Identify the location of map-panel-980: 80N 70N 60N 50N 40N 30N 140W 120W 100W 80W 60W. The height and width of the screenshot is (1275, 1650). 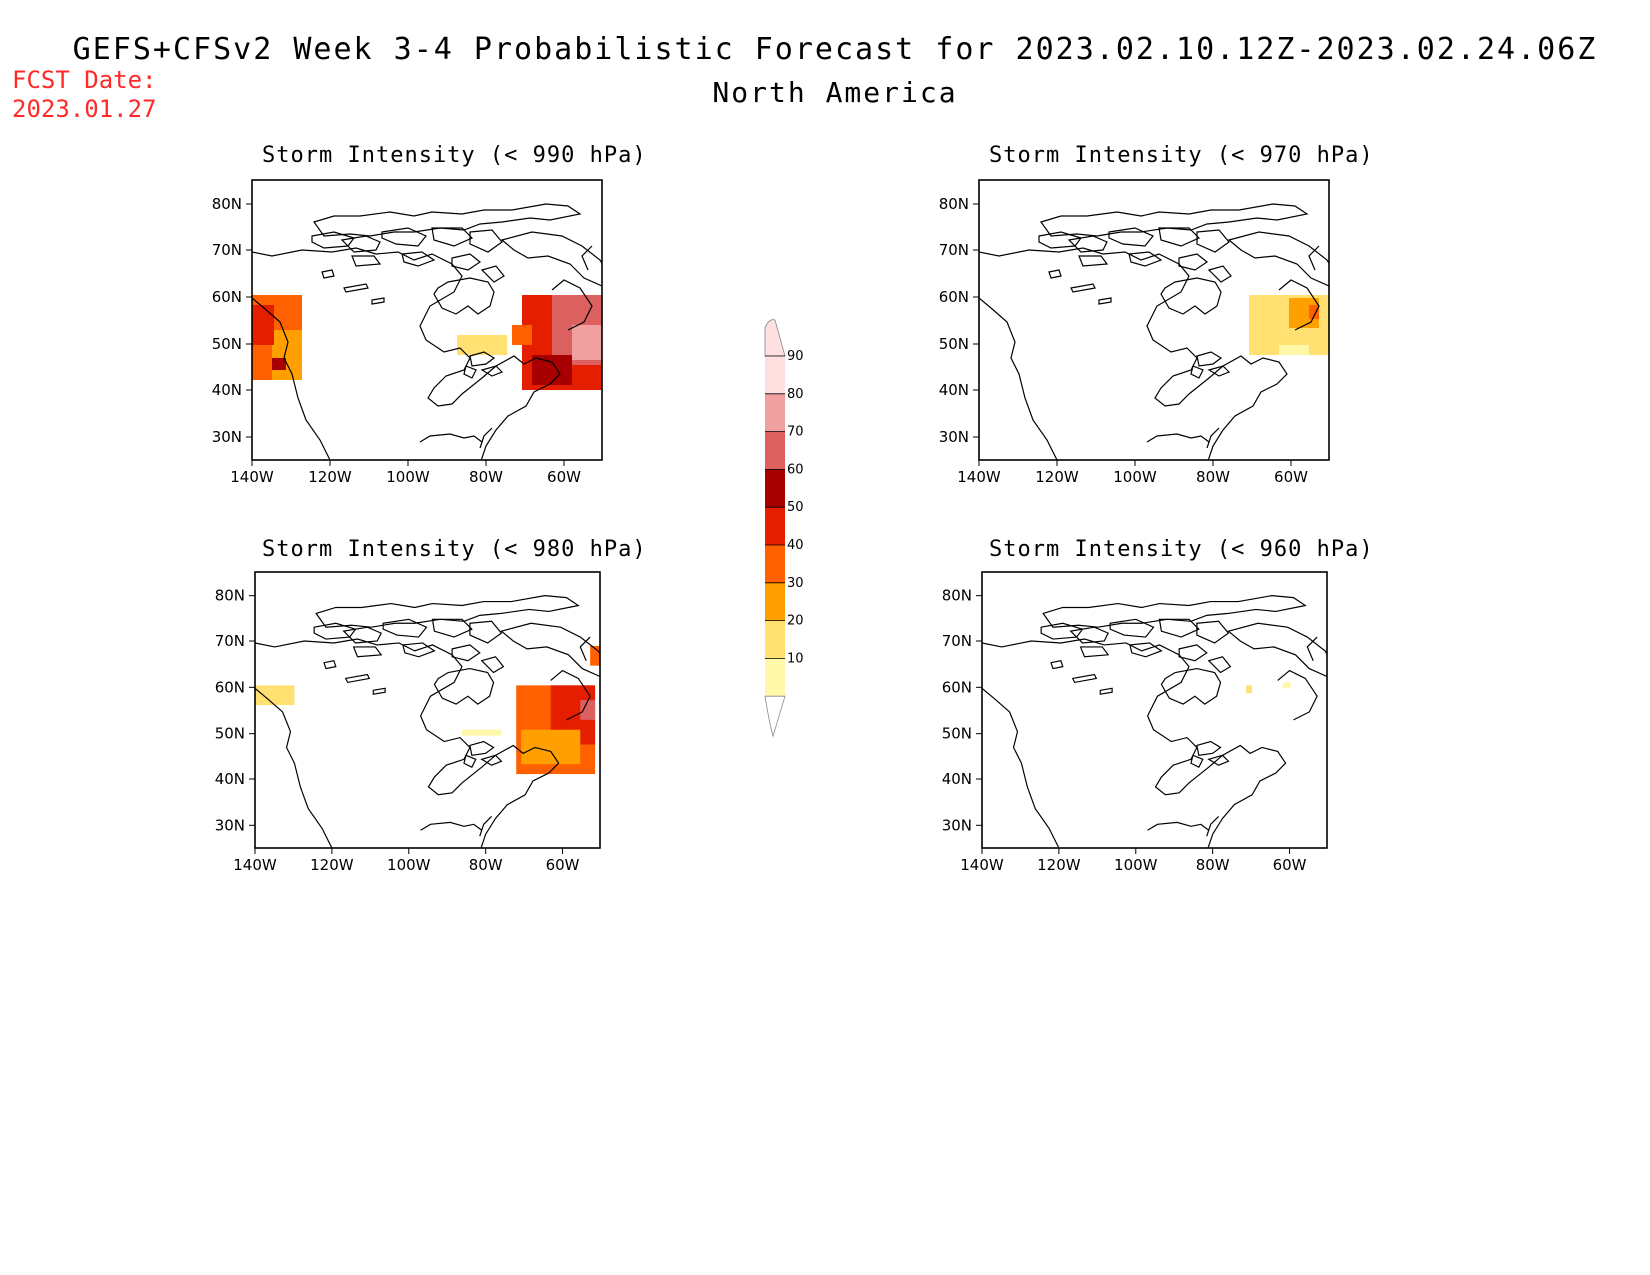
(408, 722).